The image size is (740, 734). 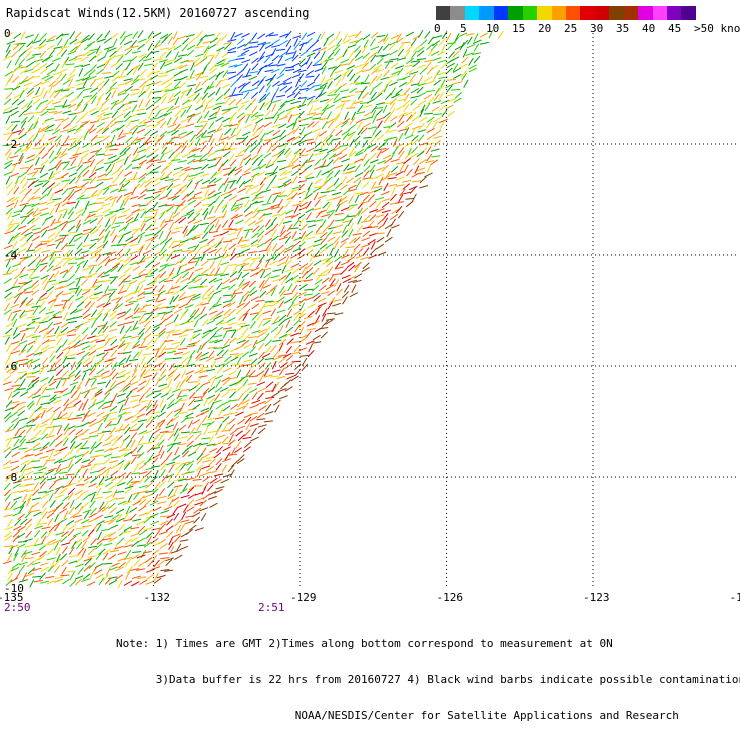 I want to click on colorbar-label: 10, so click(x=492, y=28).